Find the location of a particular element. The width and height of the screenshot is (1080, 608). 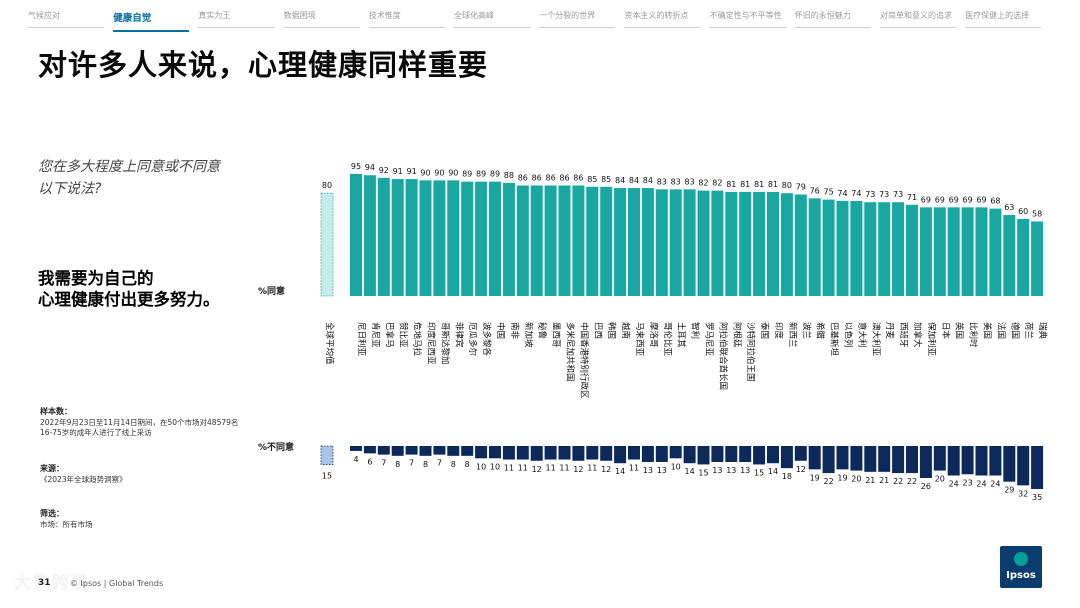

nav-tab-6: 一个分裂的世界 is located at coordinates (577, 19).